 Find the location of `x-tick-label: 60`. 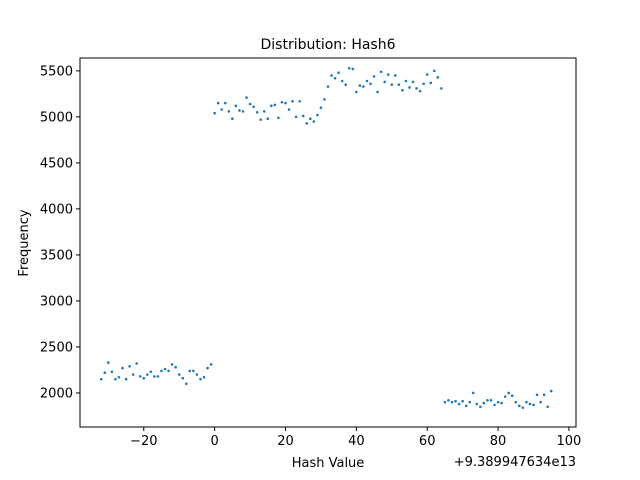

x-tick-label: 60 is located at coordinates (427, 441).